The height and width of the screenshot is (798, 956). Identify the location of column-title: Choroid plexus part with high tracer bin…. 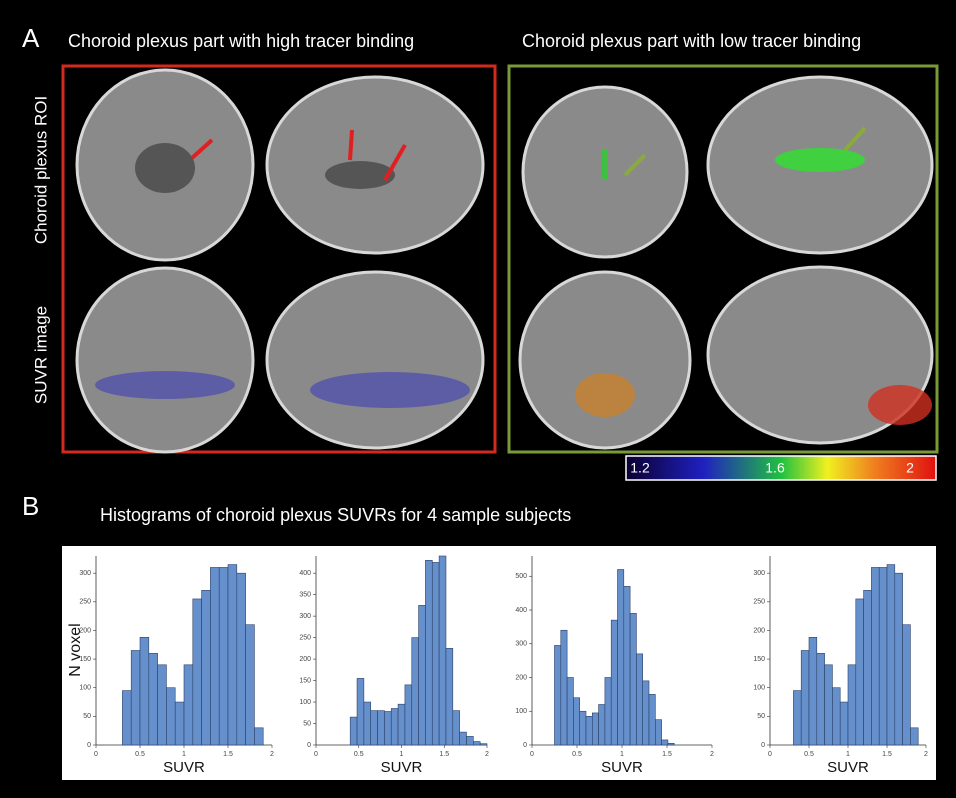
(241, 41).